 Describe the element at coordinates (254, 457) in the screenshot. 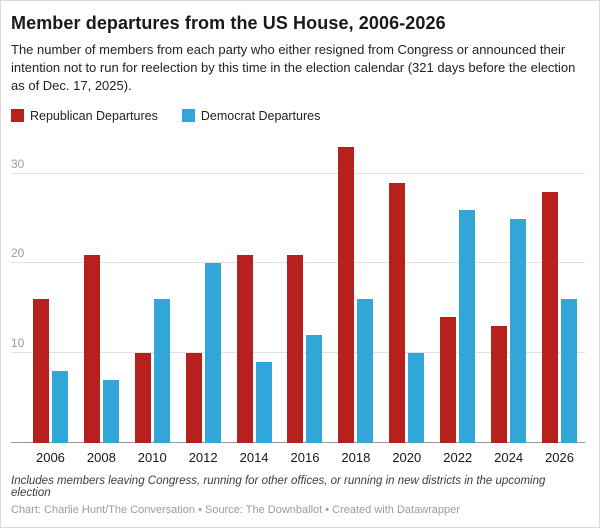

I see `x-axis-label-2014: 2014` at that location.